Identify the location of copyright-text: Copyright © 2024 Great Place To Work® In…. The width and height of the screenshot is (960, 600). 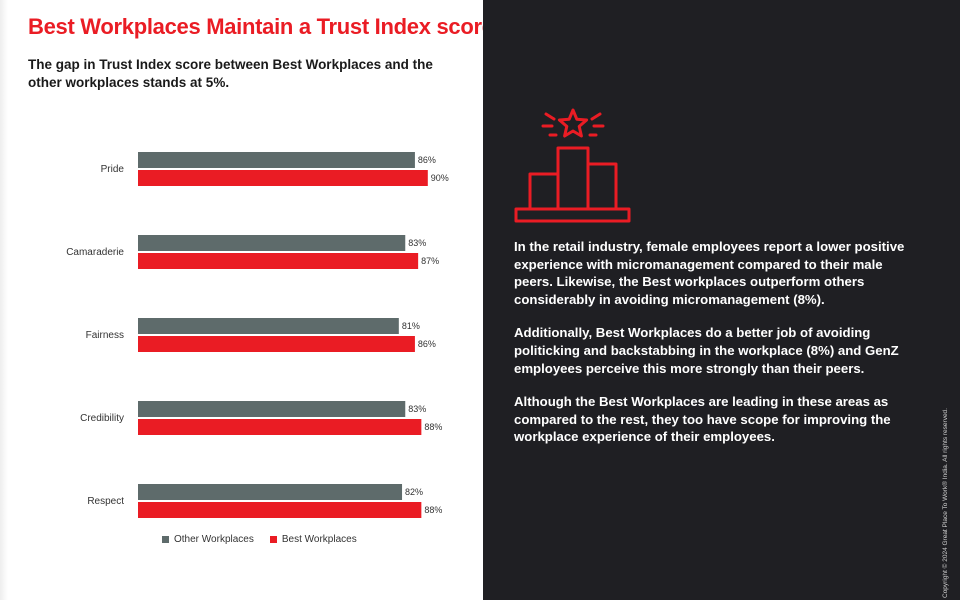
(945, 503).